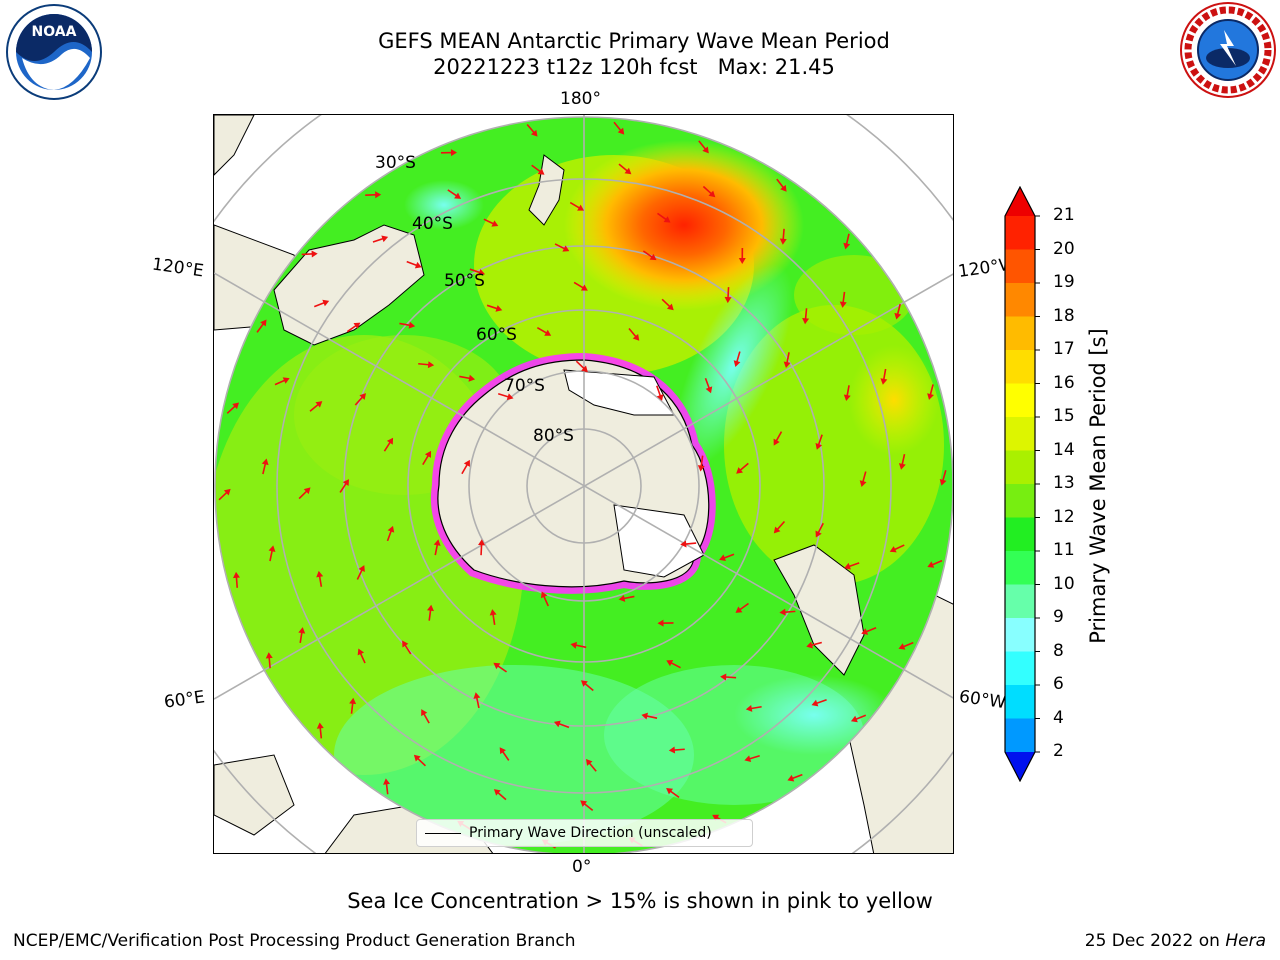  Describe the element at coordinates (1064, 416) in the screenshot. I see `colorbar-tick-label: 15` at that location.